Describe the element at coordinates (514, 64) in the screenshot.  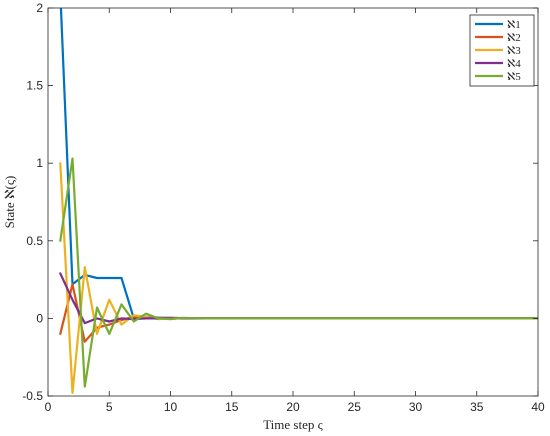
I see `legend-label: ℵ4` at that location.